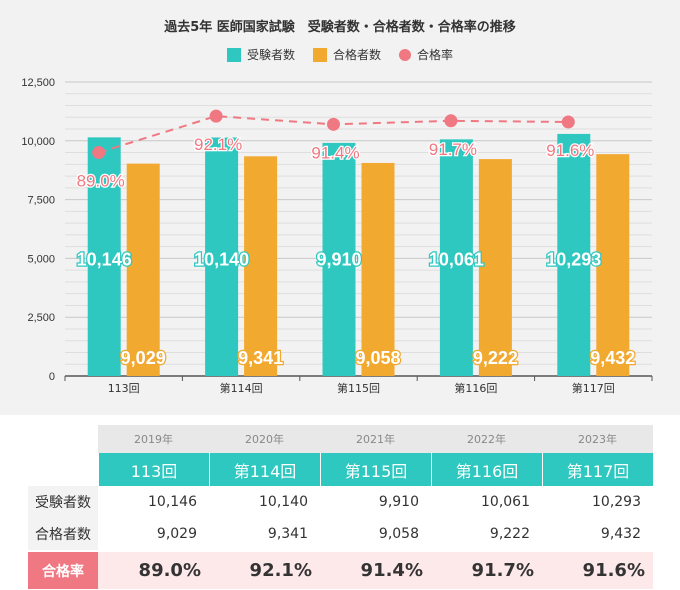 Image resolution: width=680 pixels, height=590 pixels. Describe the element at coordinates (241, 388) in the screenshot. I see `x-tick-label: 第114回` at that location.